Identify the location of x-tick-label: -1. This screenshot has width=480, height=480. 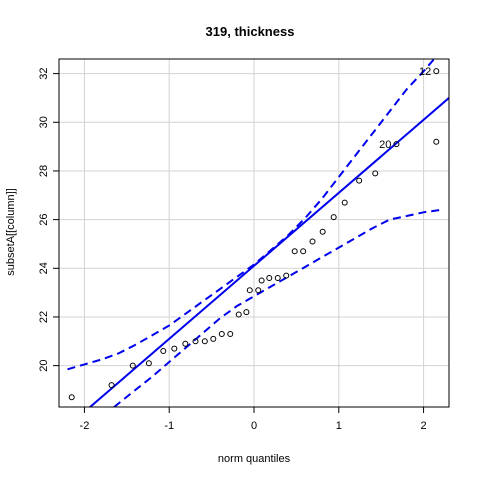
(169, 426).